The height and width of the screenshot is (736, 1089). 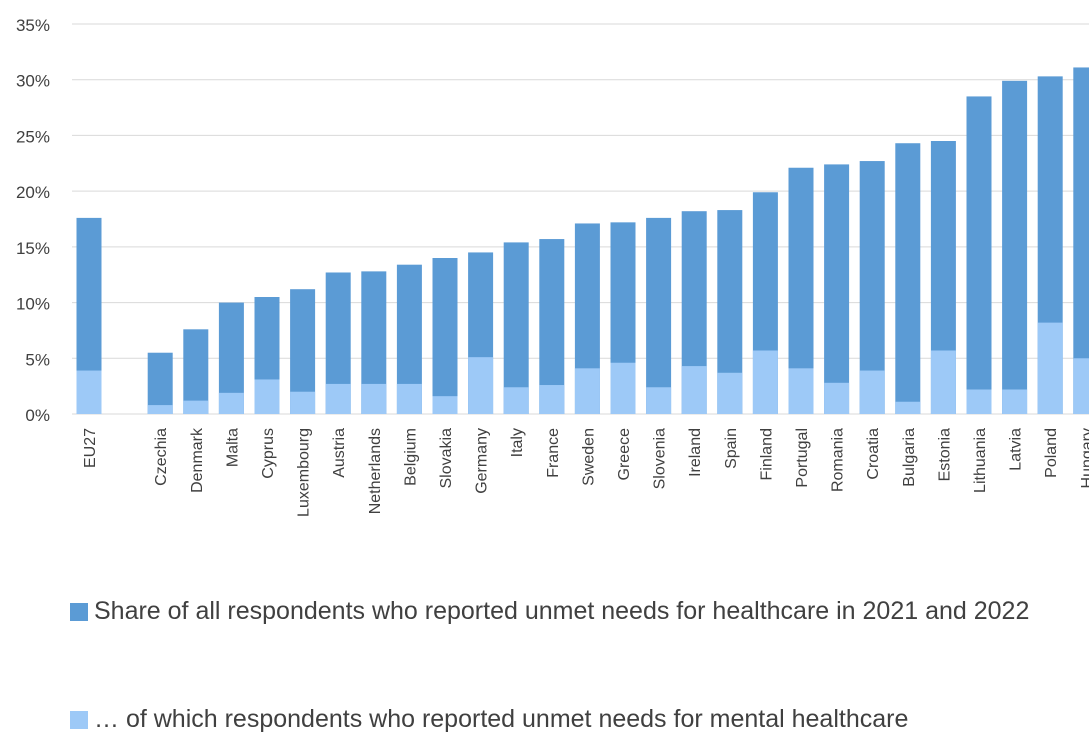 I want to click on x-tick-label-netherlands: Netherlands, so click(x=375, y=471).